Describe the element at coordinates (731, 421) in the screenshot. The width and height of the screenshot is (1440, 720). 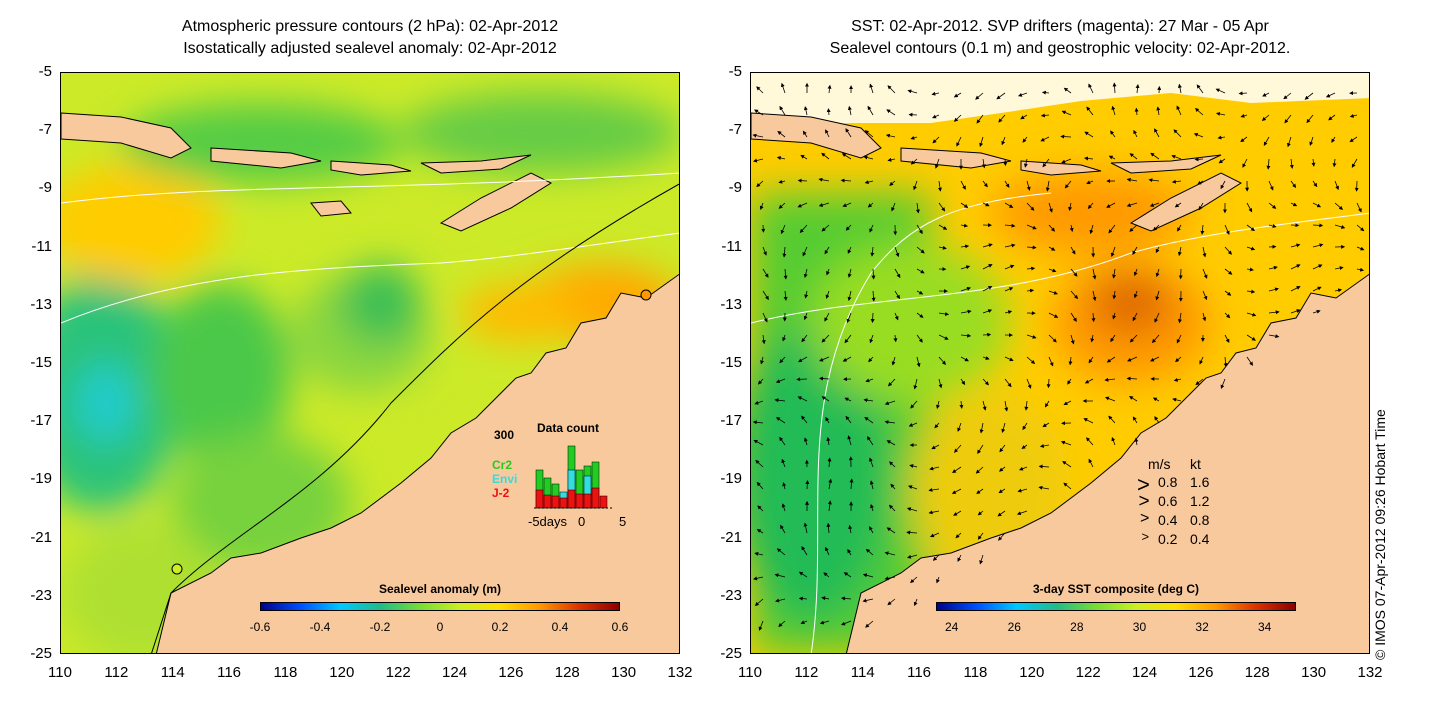
I see `y-tick-label: -17` at that location.